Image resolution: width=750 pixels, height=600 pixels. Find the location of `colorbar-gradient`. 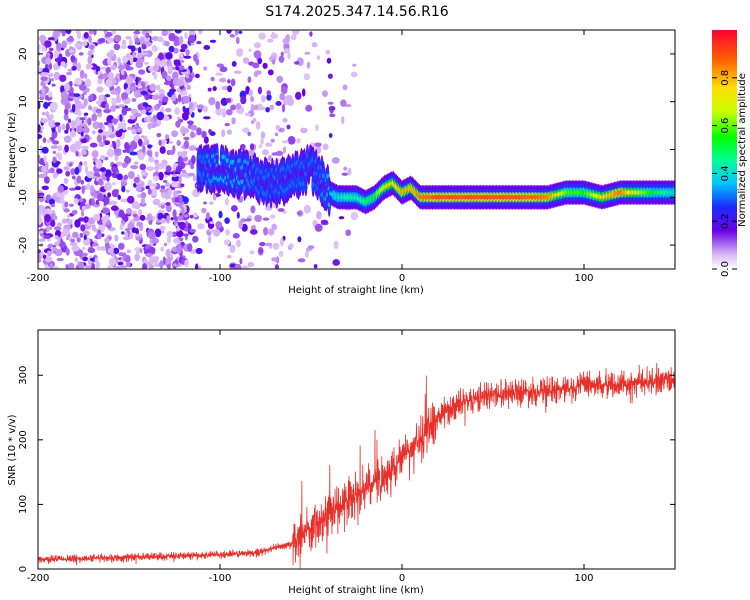

colorbar-gradient is located at coordinates (724, 149).